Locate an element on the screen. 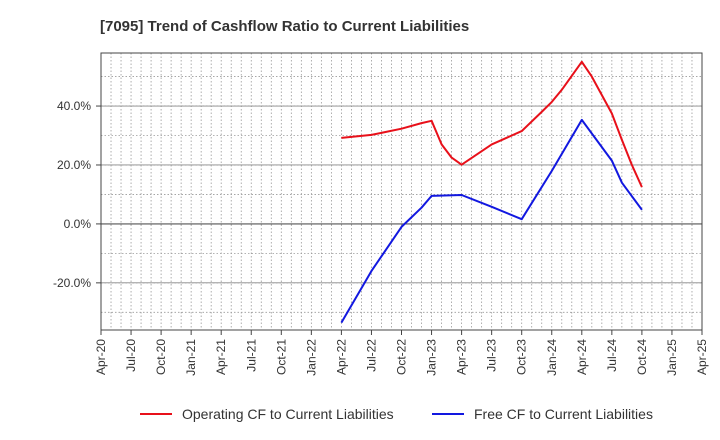 Image resolution: width=720 pixels, height=440 pixels. y-tick-label: 20.0% is located at coordinates (74, 165).